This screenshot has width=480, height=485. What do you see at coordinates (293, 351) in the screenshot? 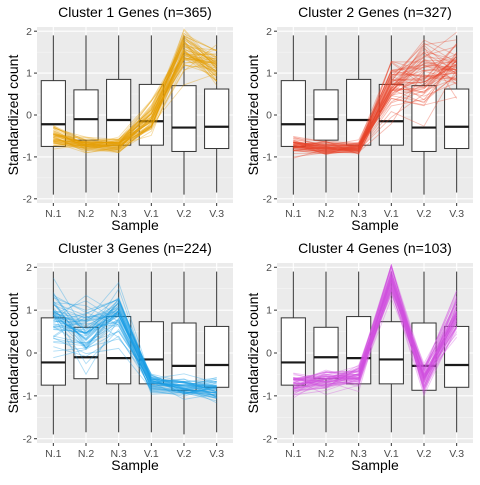
I see `box-N.1` at bounding box center [293, 351].